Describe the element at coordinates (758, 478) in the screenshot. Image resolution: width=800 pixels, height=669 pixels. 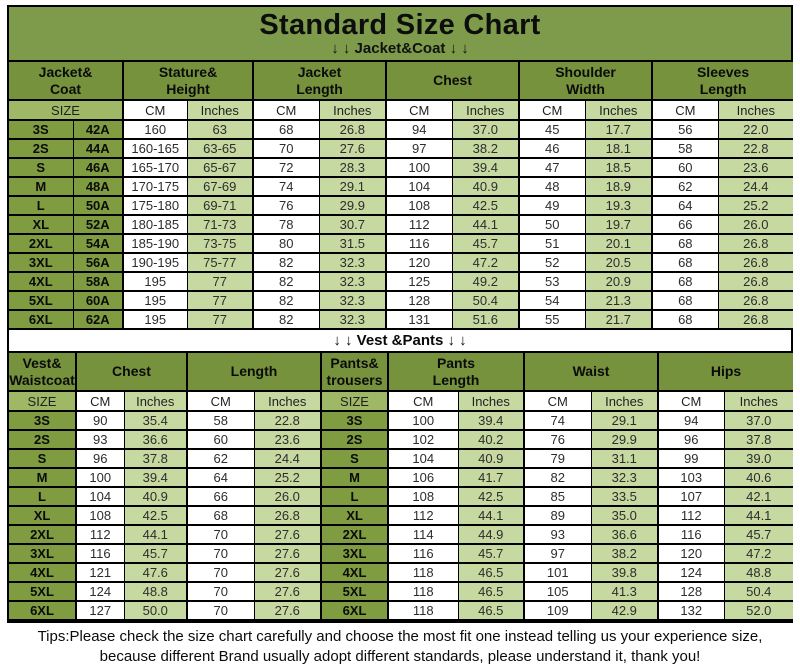
I see `value-cell: 40.6` at that location.